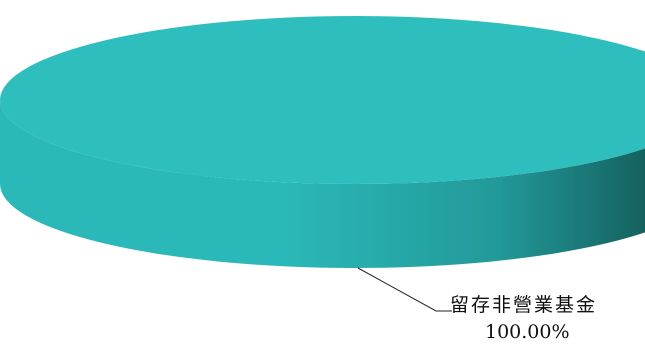 The image size is (645, 354). Describe the element at coordinates (527, 332) in the screenshot. I see `slice-percent-label: 100.00%` at that location.